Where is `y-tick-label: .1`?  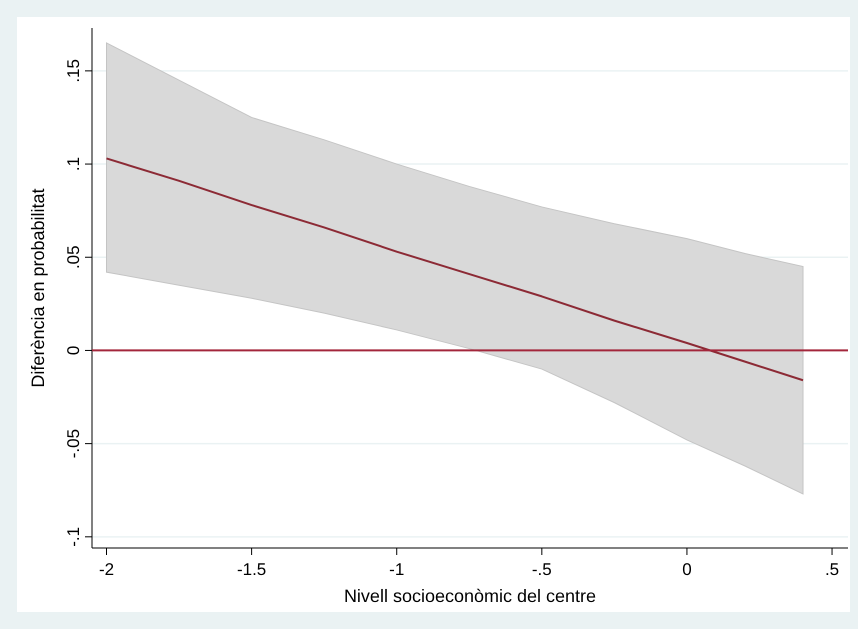
y-tick-label: .1 is located at coordinates (73, 164).